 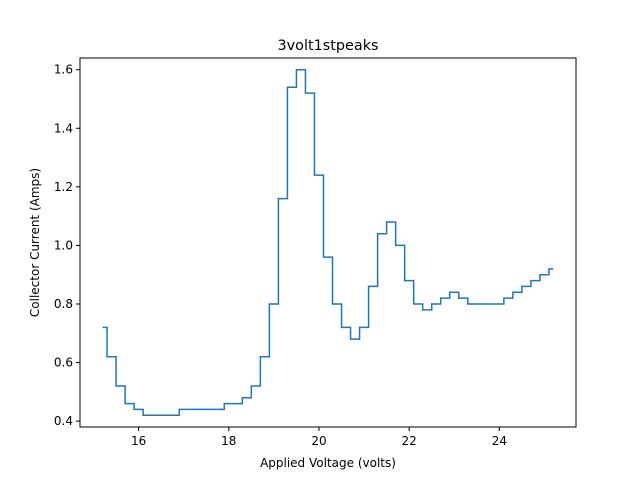 What do you see at coordinates (318, 441) in the screenshot?
I see `x-tick-label: 20` at bounding box center [318, 441].